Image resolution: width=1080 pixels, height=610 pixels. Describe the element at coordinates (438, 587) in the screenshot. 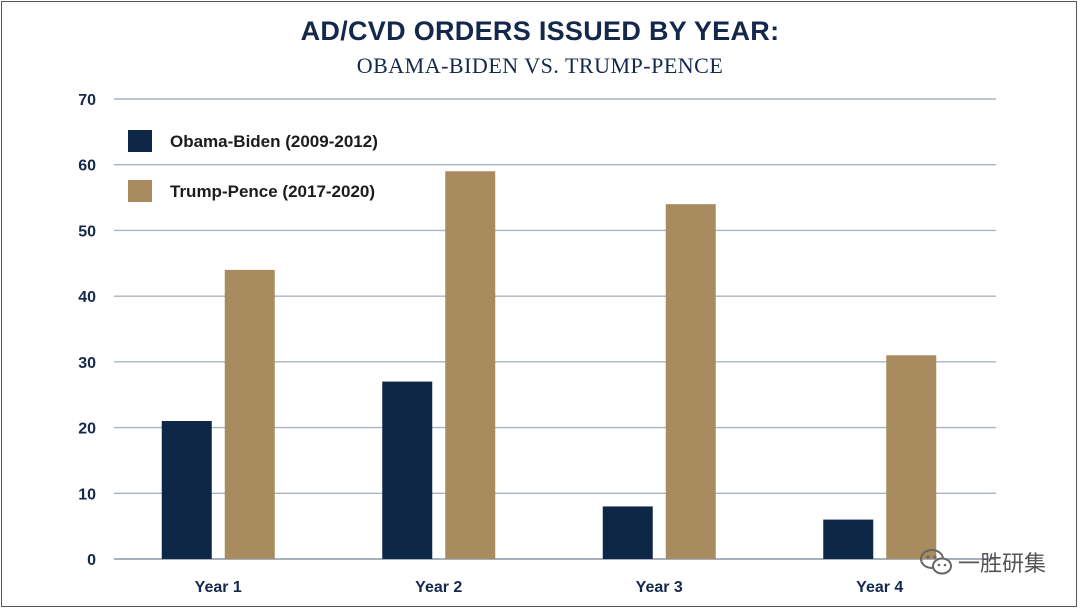

I see `x-tick-label: Year 2` at that location.